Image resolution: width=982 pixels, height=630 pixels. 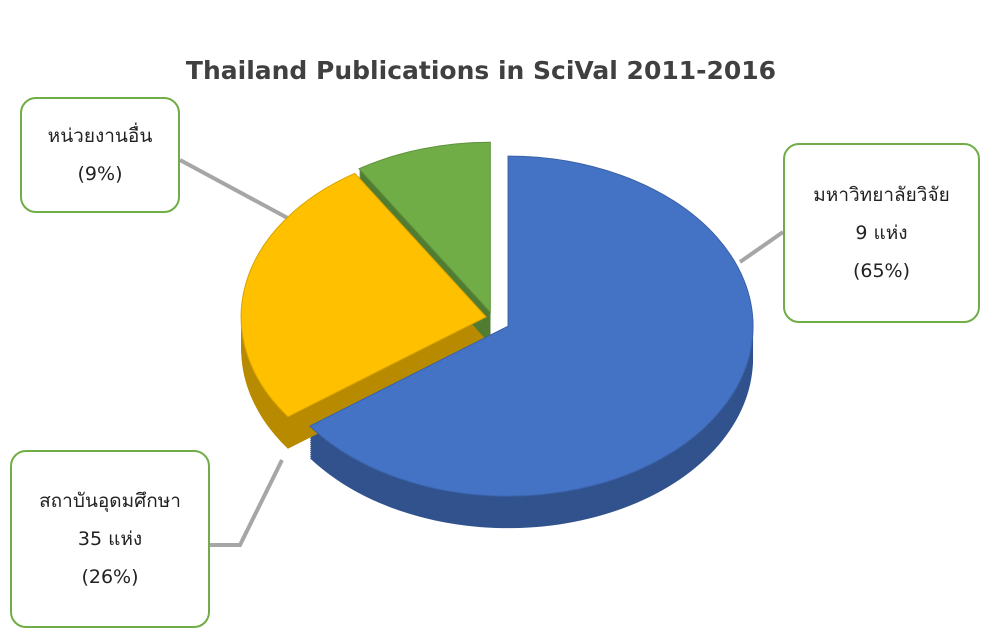 I want to click on data-callout: สถาบันอุดมศึกษา 35 แห่ง (26%), so click(x=110, y=539).